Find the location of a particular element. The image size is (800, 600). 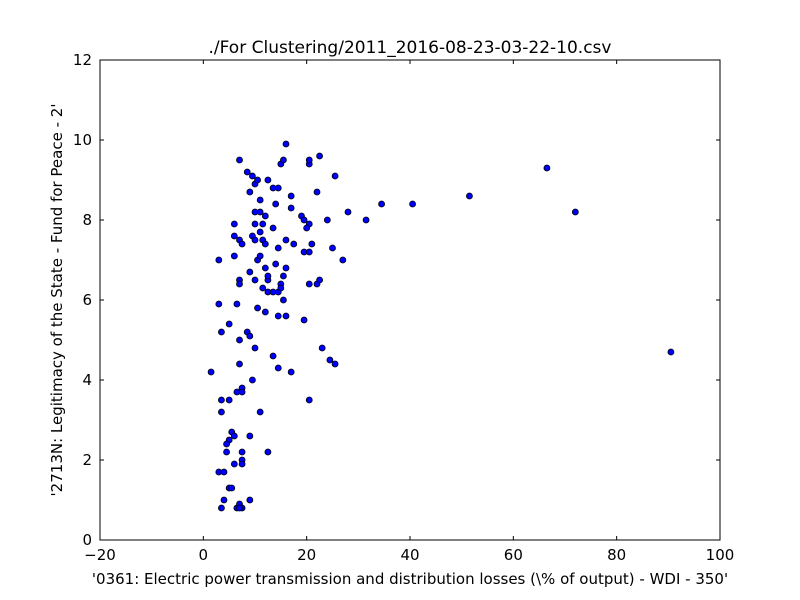

x-tick-label: 0 is located at coordinates (204, 555).